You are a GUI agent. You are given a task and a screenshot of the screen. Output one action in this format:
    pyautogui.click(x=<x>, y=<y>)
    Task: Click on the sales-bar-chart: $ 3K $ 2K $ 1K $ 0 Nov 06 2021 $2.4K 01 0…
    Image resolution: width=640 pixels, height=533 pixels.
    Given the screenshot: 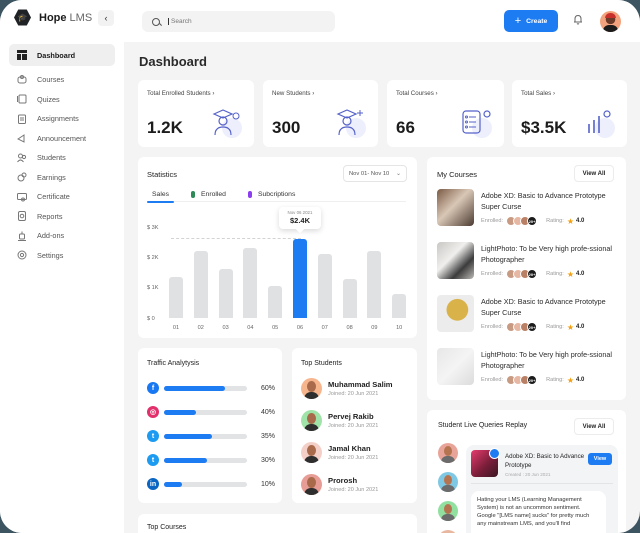 What is the action you would take?
    pyautogui.click(x=278, y=269)
    